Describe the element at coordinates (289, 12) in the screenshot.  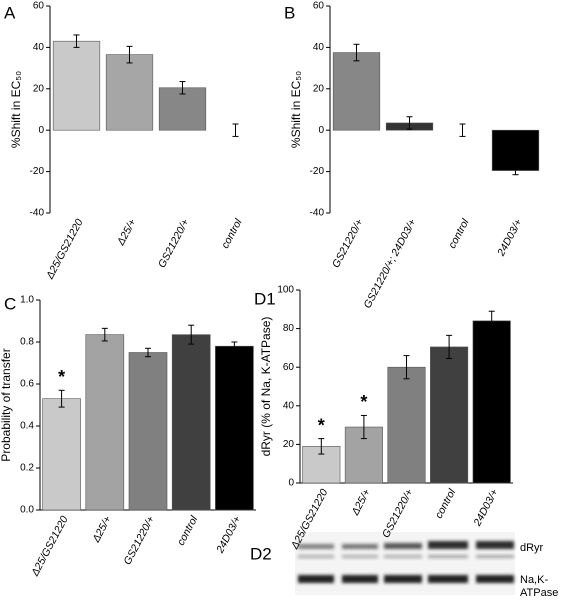
I see `panel-label: B` at that location.